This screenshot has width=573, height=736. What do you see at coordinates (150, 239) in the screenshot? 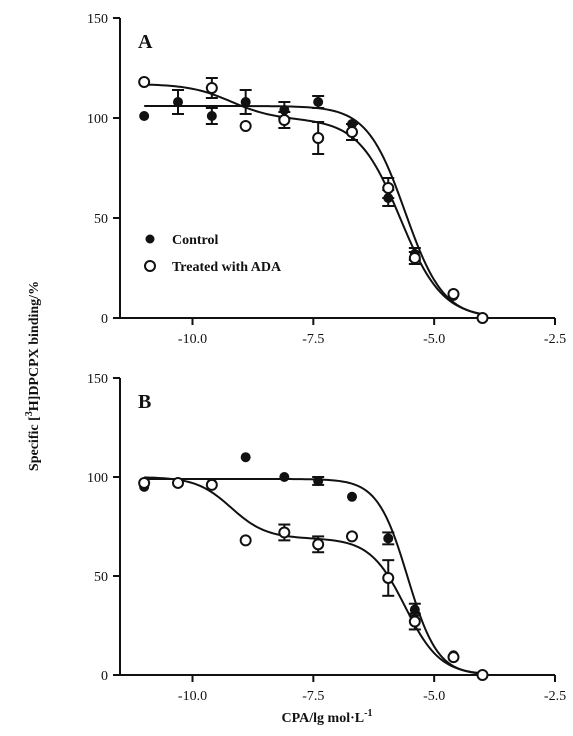
I see `legend-marker-control` at bounding box center [150, 239].